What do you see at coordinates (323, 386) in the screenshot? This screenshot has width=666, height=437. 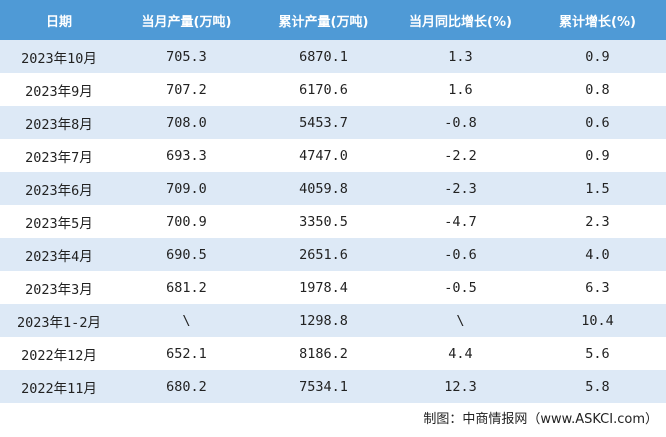 I see `table-cell: 7534.1` at bounding box center [323, 386].